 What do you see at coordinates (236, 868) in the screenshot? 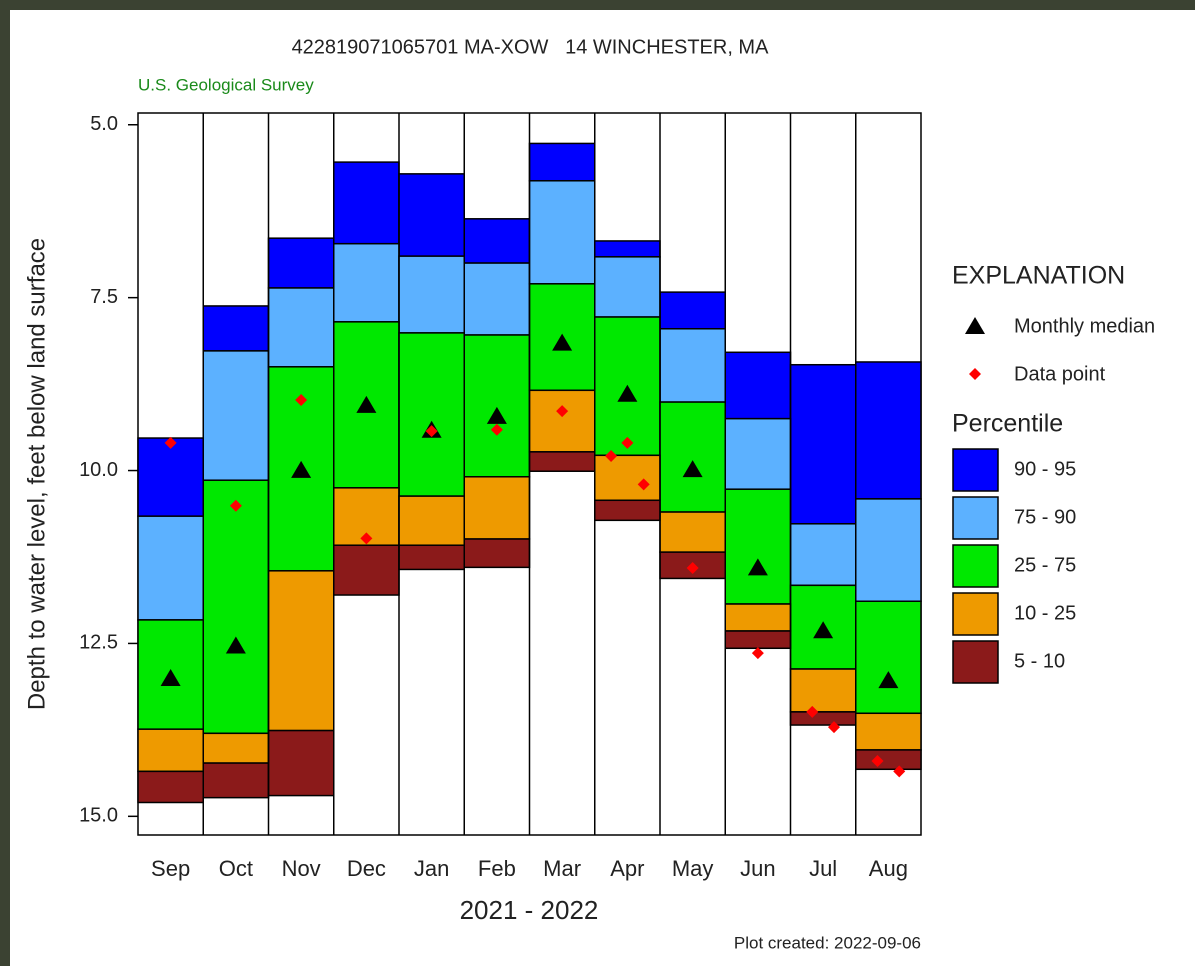
I see `x-tick-label: Oct` at bounding box center [236, 868].